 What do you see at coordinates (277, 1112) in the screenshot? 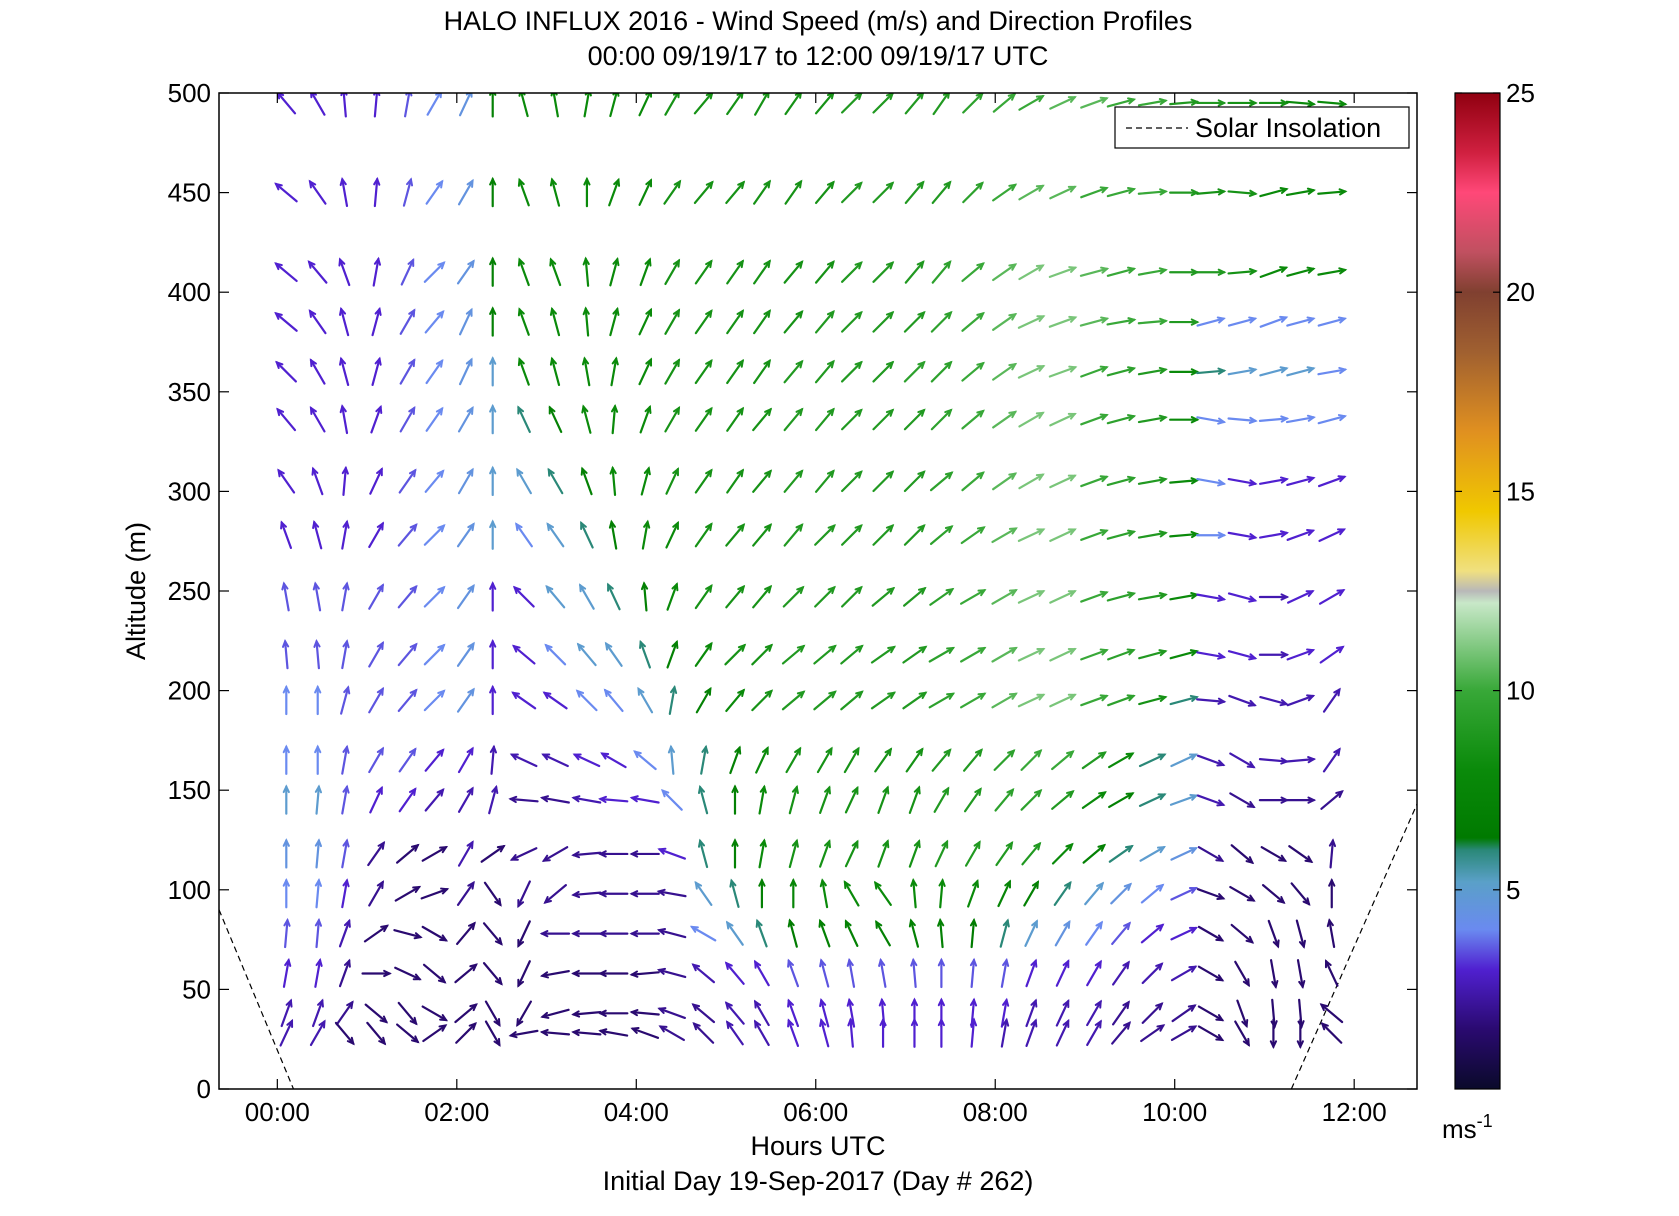
I see `x-tick-label: 00:00` at bounding box center [277, 1112].